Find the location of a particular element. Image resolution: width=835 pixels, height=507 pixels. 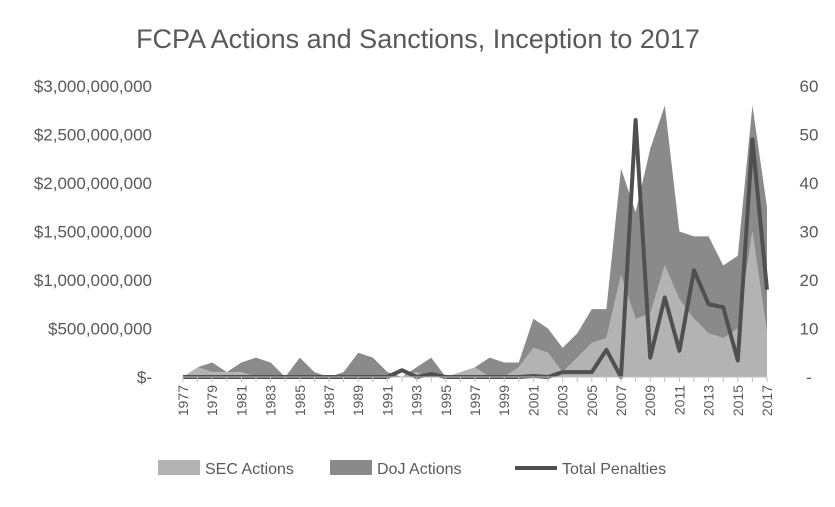

left-axis-tick-label: $2,500,000,000 is located at coordinates (93, 135).